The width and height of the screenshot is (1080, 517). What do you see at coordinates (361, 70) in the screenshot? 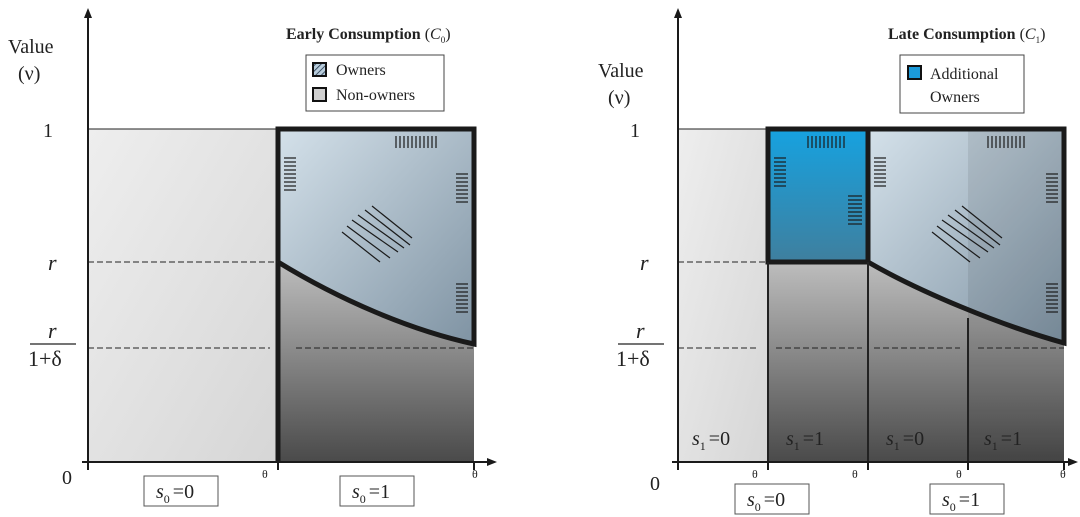
I see `legend-owners-label: Owners` at bounding box center [361, 70].